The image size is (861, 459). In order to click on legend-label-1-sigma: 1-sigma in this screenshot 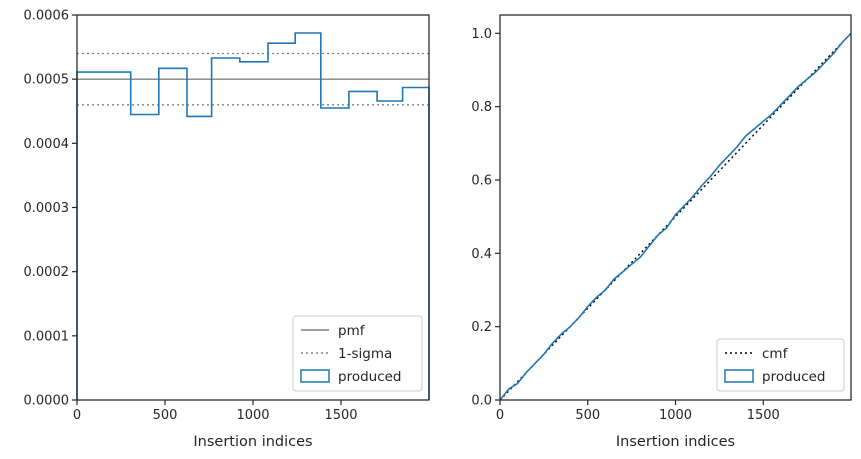, I will do `click(365, 354)`.